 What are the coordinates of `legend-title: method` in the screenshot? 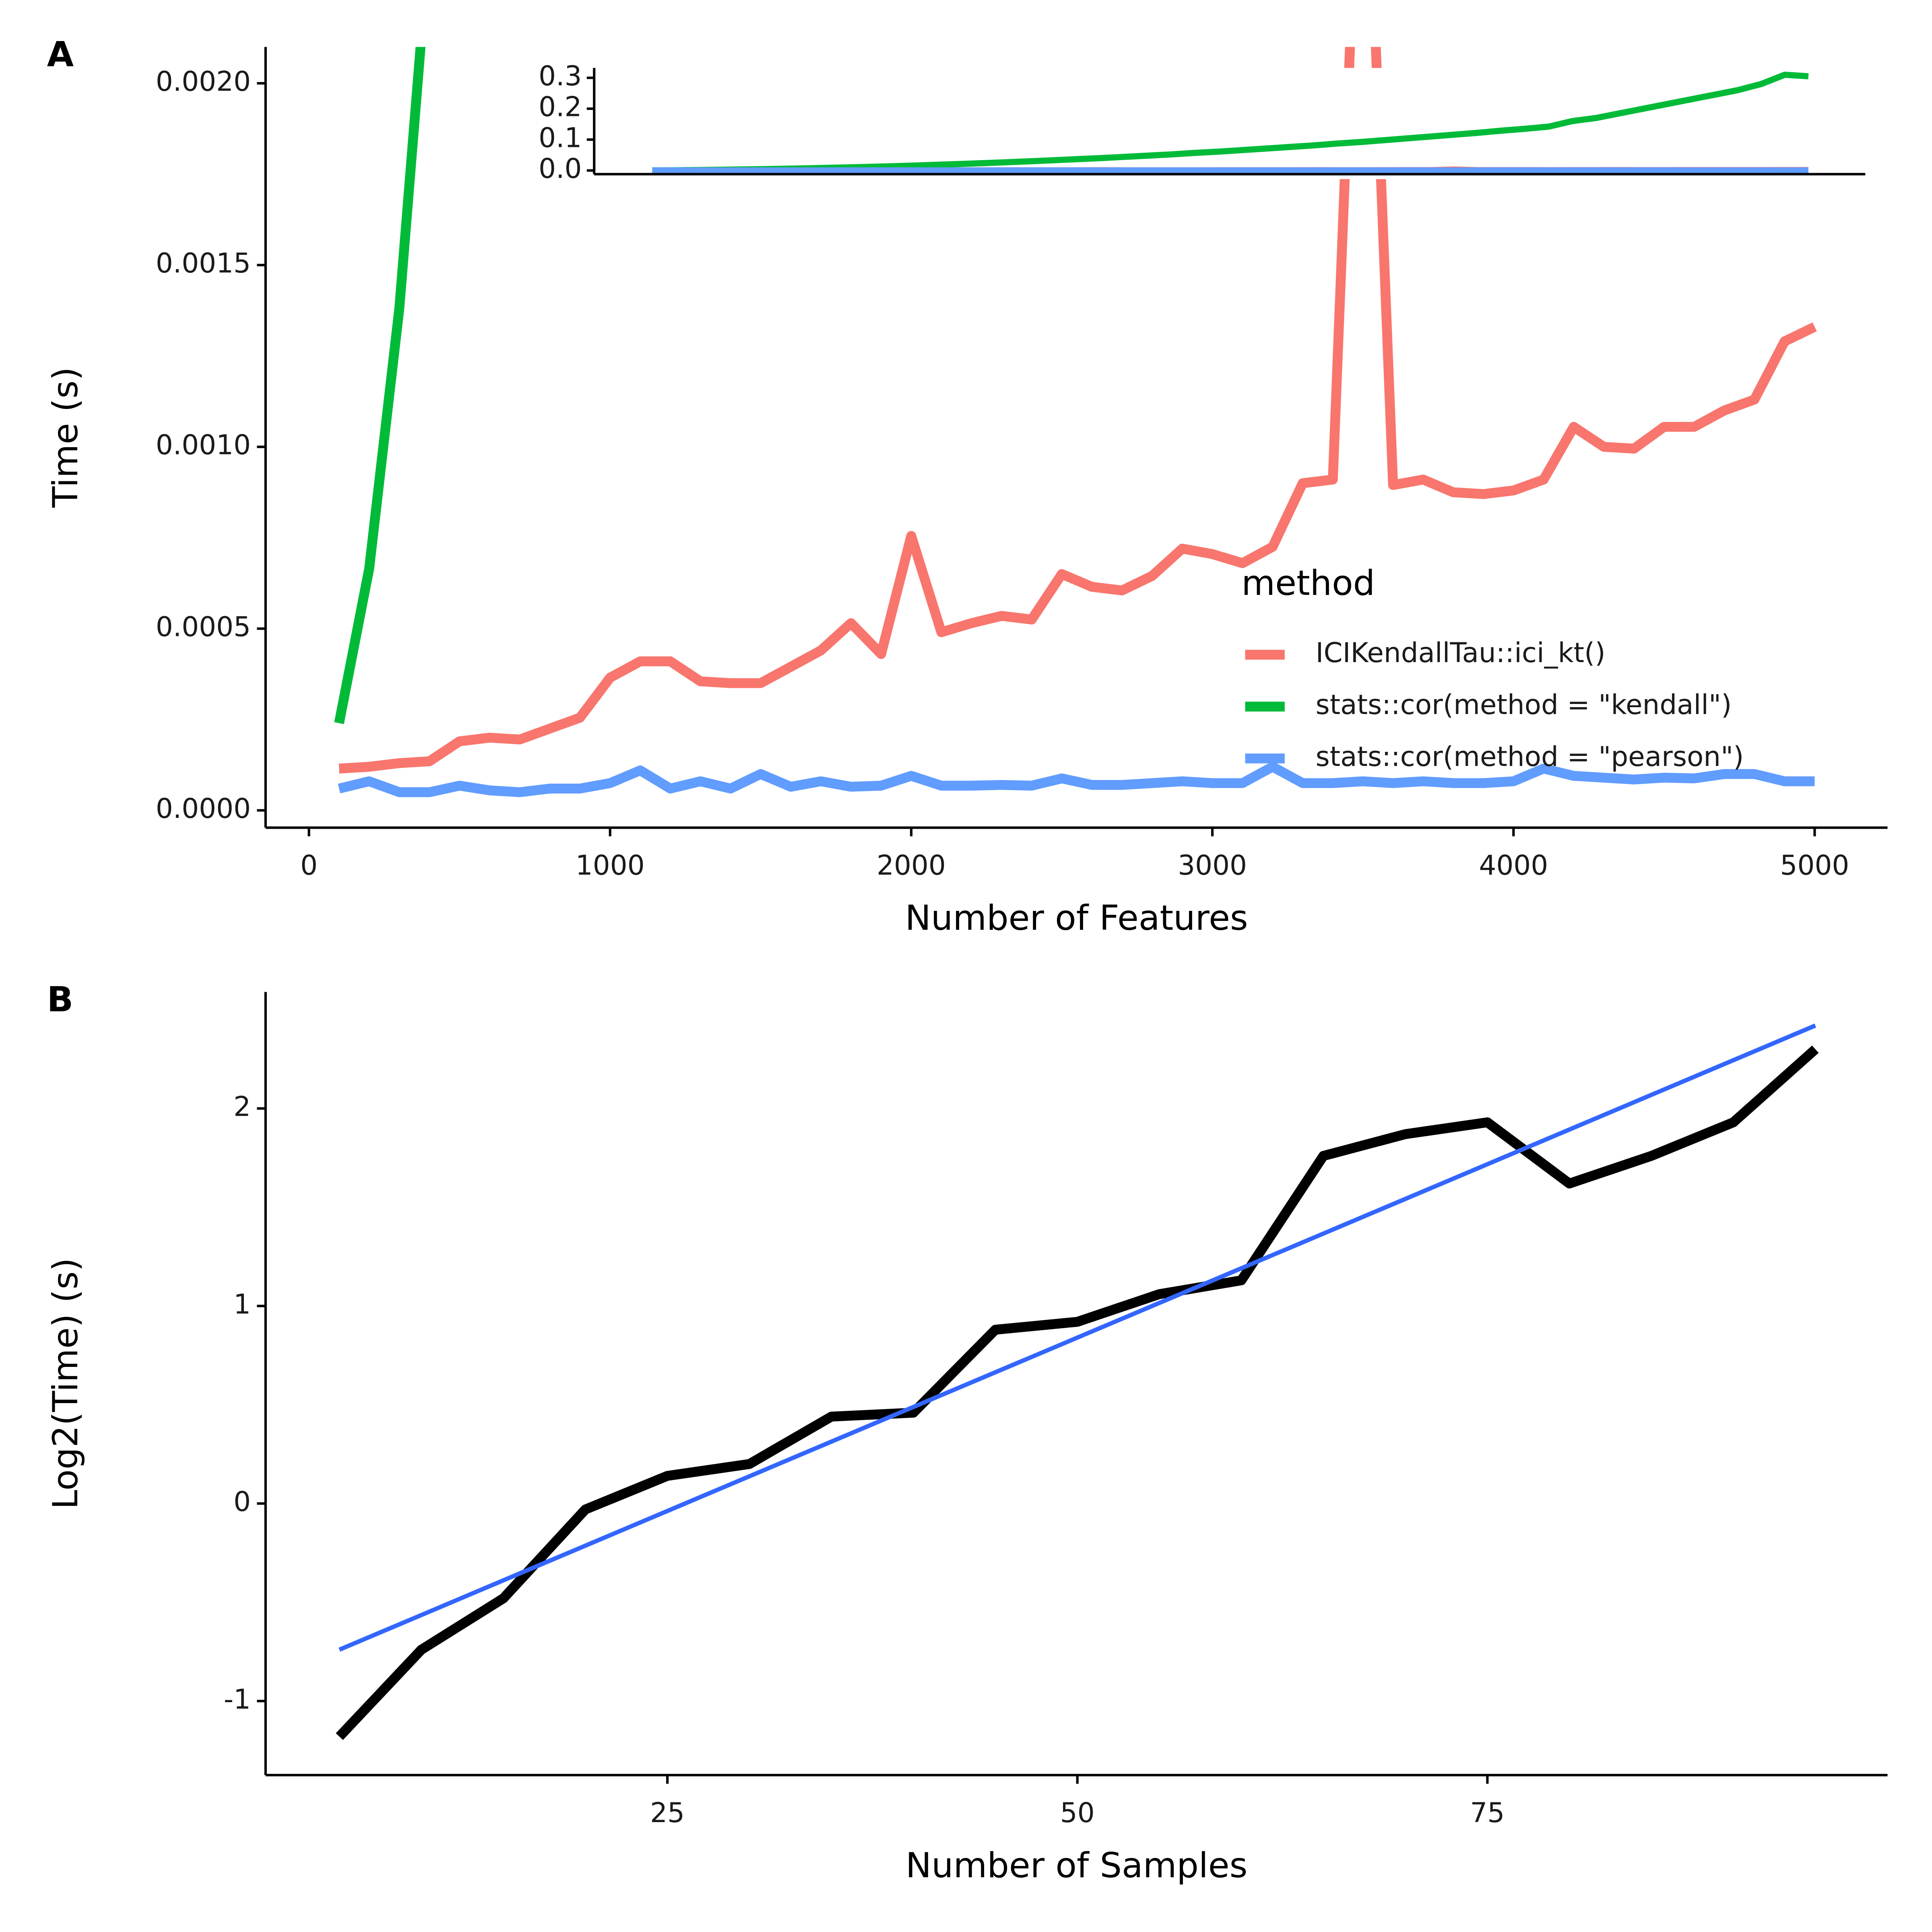 It's located at (1308, 583).